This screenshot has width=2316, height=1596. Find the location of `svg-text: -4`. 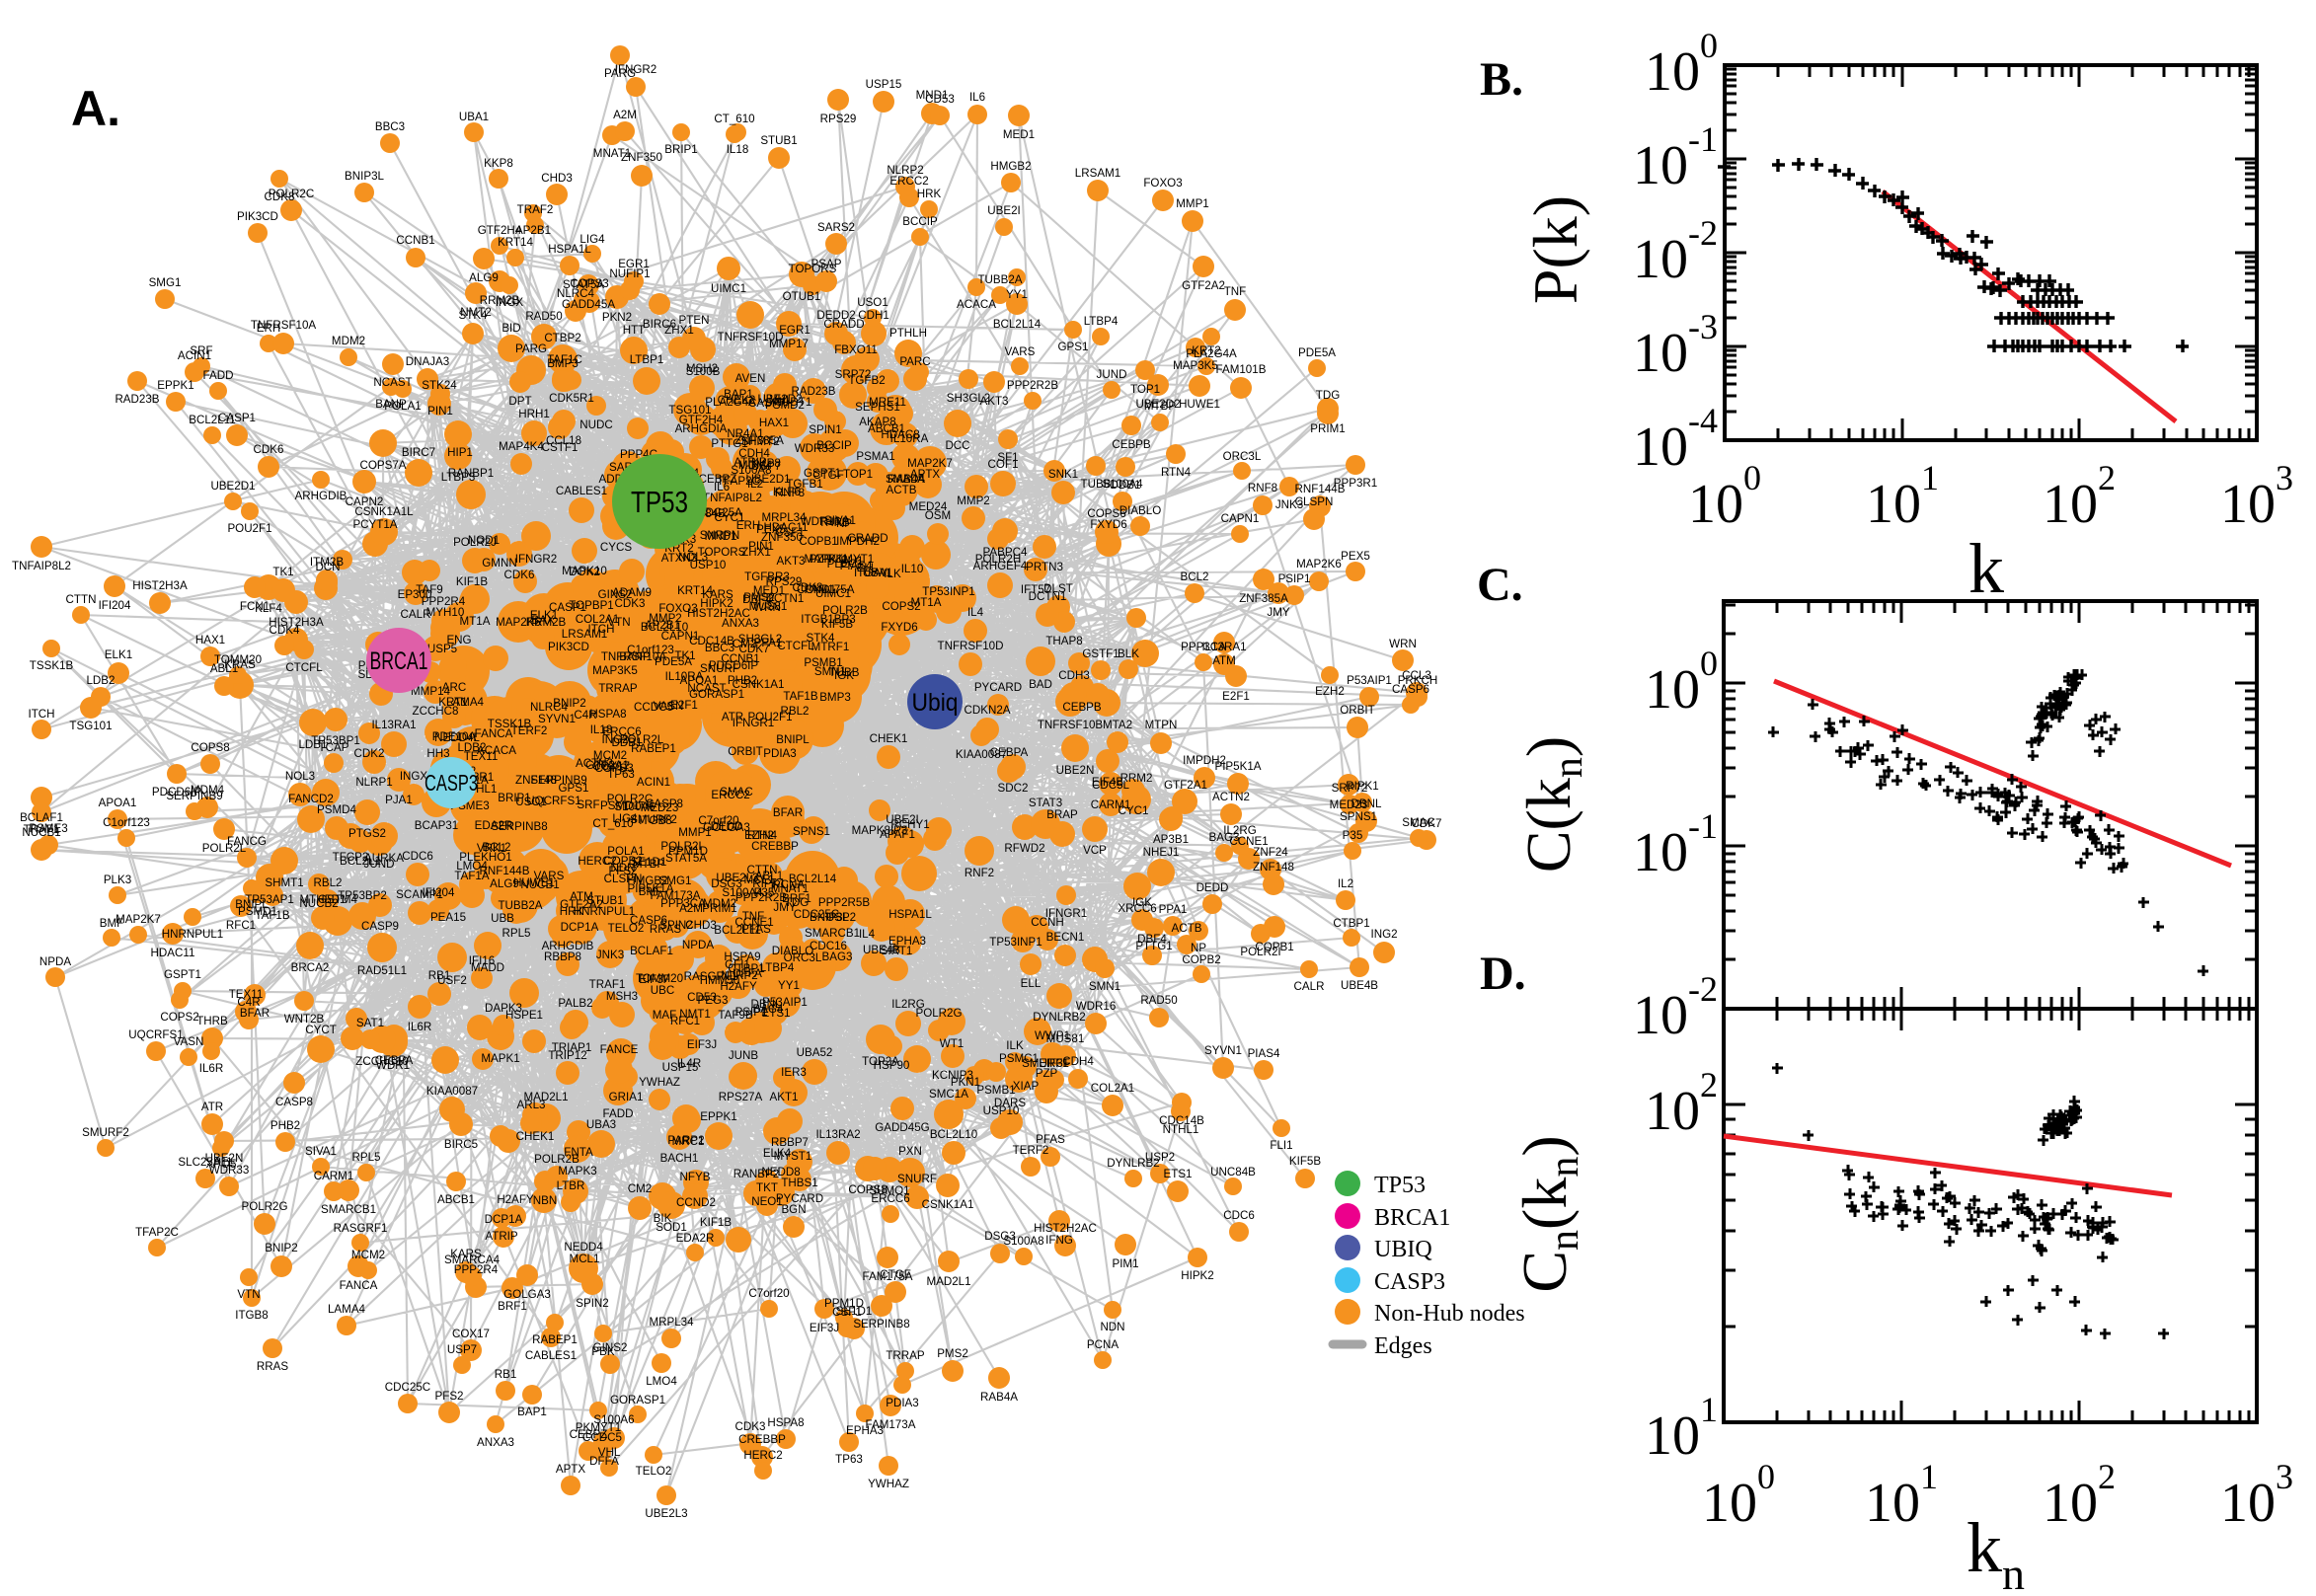

svg-text: -4 is located at coordinates (1703, 420).